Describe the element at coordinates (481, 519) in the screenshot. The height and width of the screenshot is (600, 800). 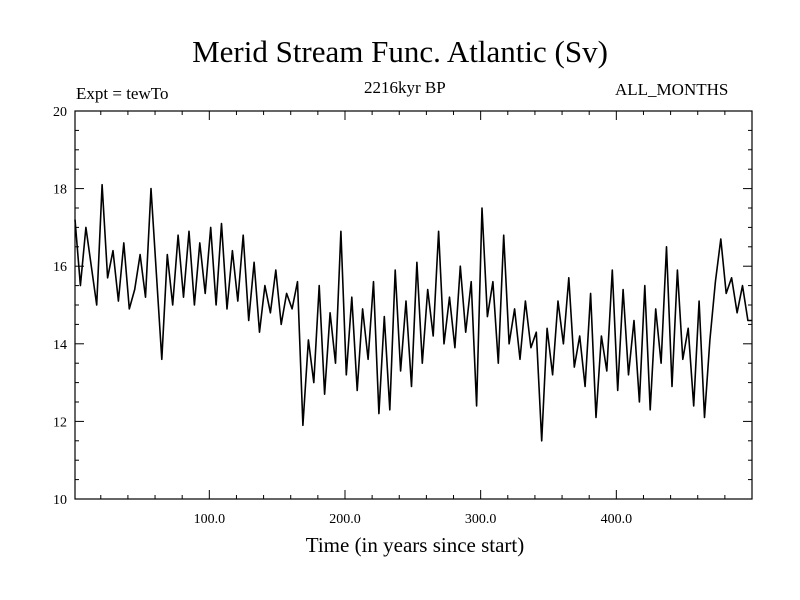
I see `x-tick-label: 300.0` at that location.